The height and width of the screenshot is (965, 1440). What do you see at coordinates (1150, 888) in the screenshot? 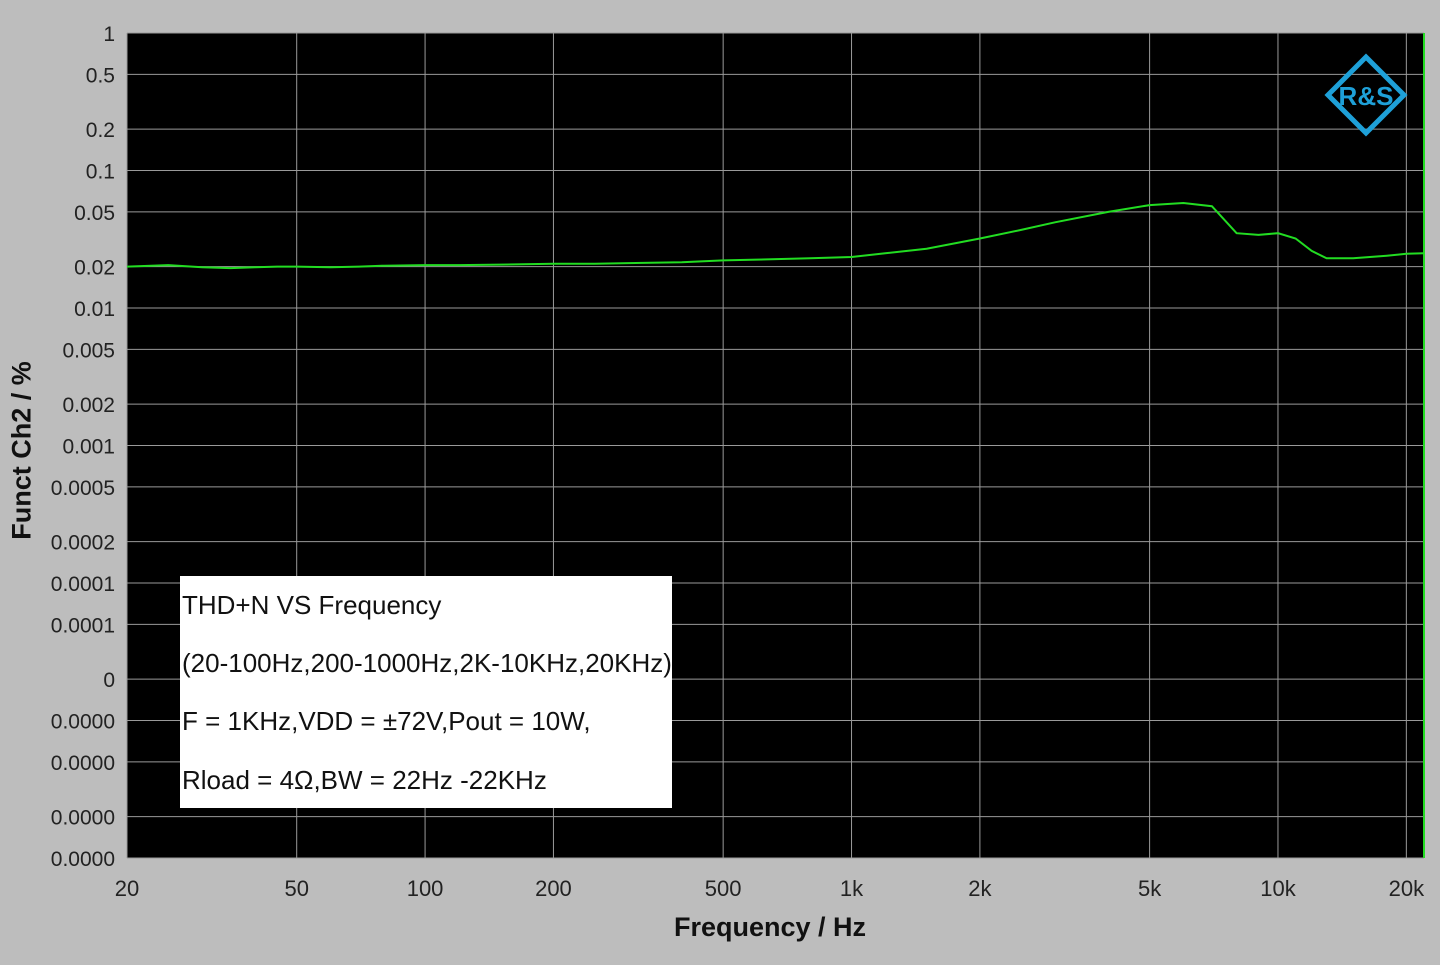
I see `x-tick-label: 5k` at bounding box center [1150, 888].